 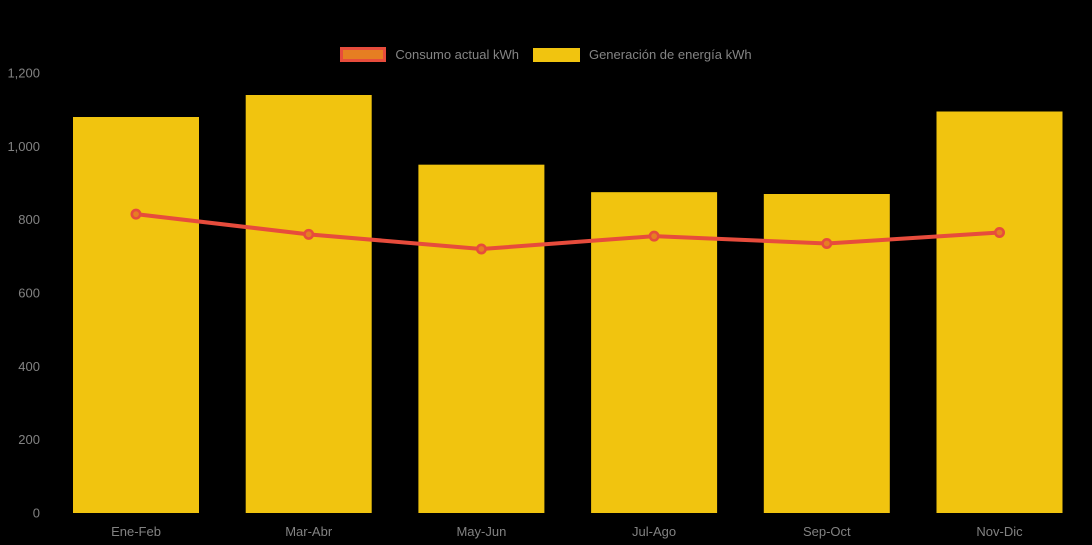 I want to click on legend-item-generacion-energia: Generación de energía kWh, so click(x=642, y=54).